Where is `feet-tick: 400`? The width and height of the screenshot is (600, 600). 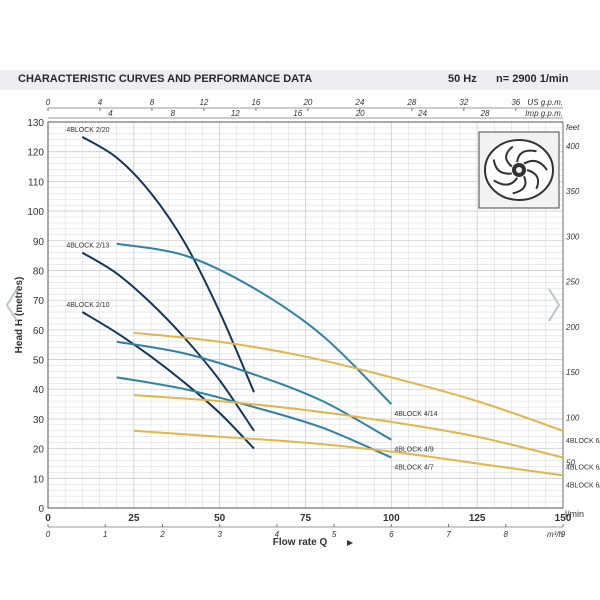
feet-tick: 400 is located at coordinates (573, 146).